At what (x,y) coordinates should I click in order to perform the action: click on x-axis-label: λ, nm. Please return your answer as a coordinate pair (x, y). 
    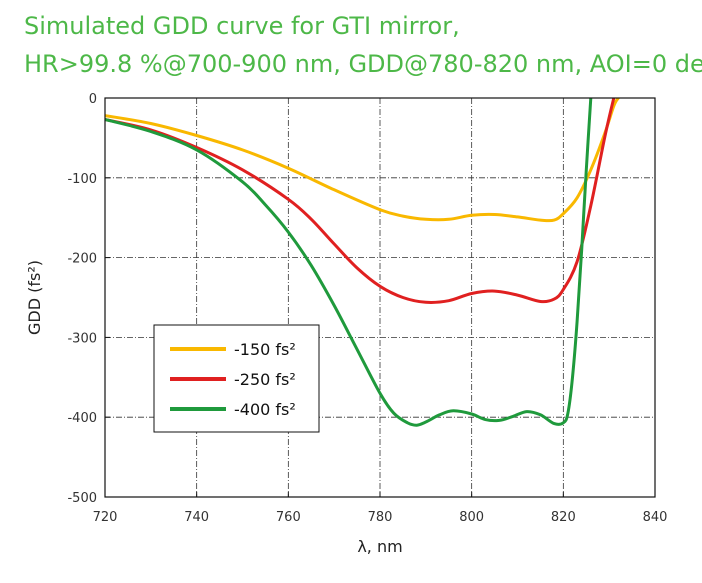
    Looking at the image, I should click on (379, 546).